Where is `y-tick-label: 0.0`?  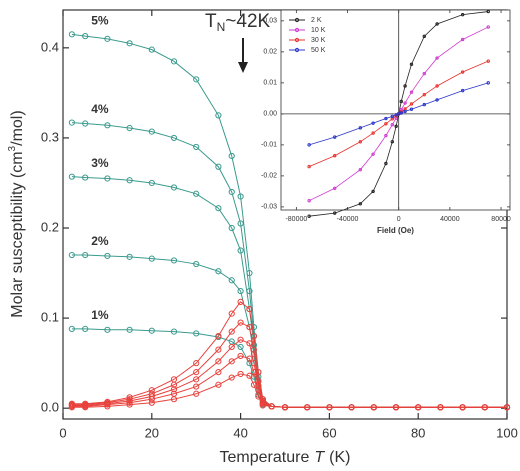 y-tick-label: 0.0 is located at coordinates (50, 407).